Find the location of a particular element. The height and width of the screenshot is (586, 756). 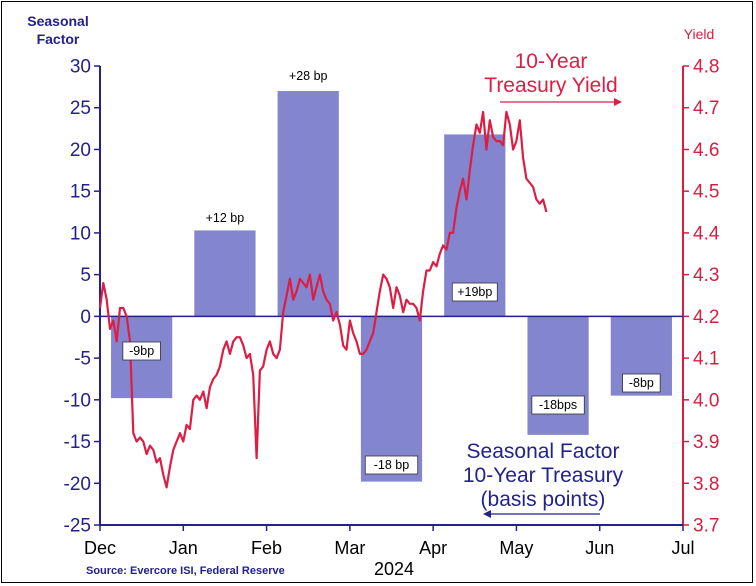

left-tick-label: -5 is located at coordinates (82, 359).